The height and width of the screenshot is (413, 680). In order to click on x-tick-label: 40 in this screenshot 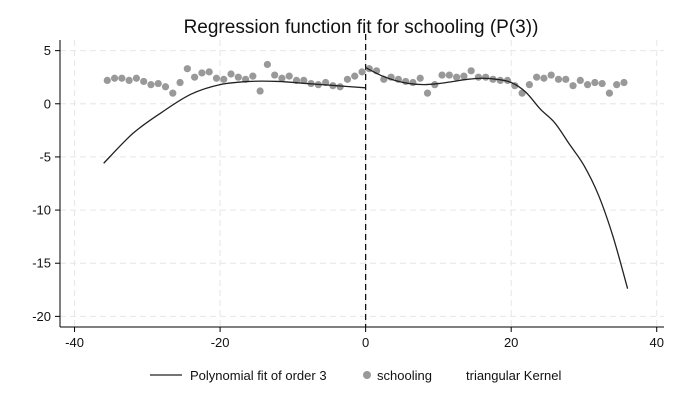, I will do `click(656, 342)`.